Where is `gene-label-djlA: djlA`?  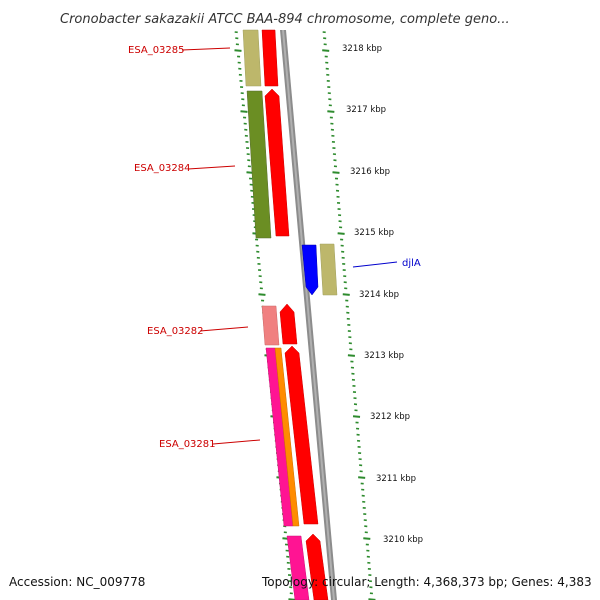 gene-label-djlA: djlA is located at coordinates (411, 263).